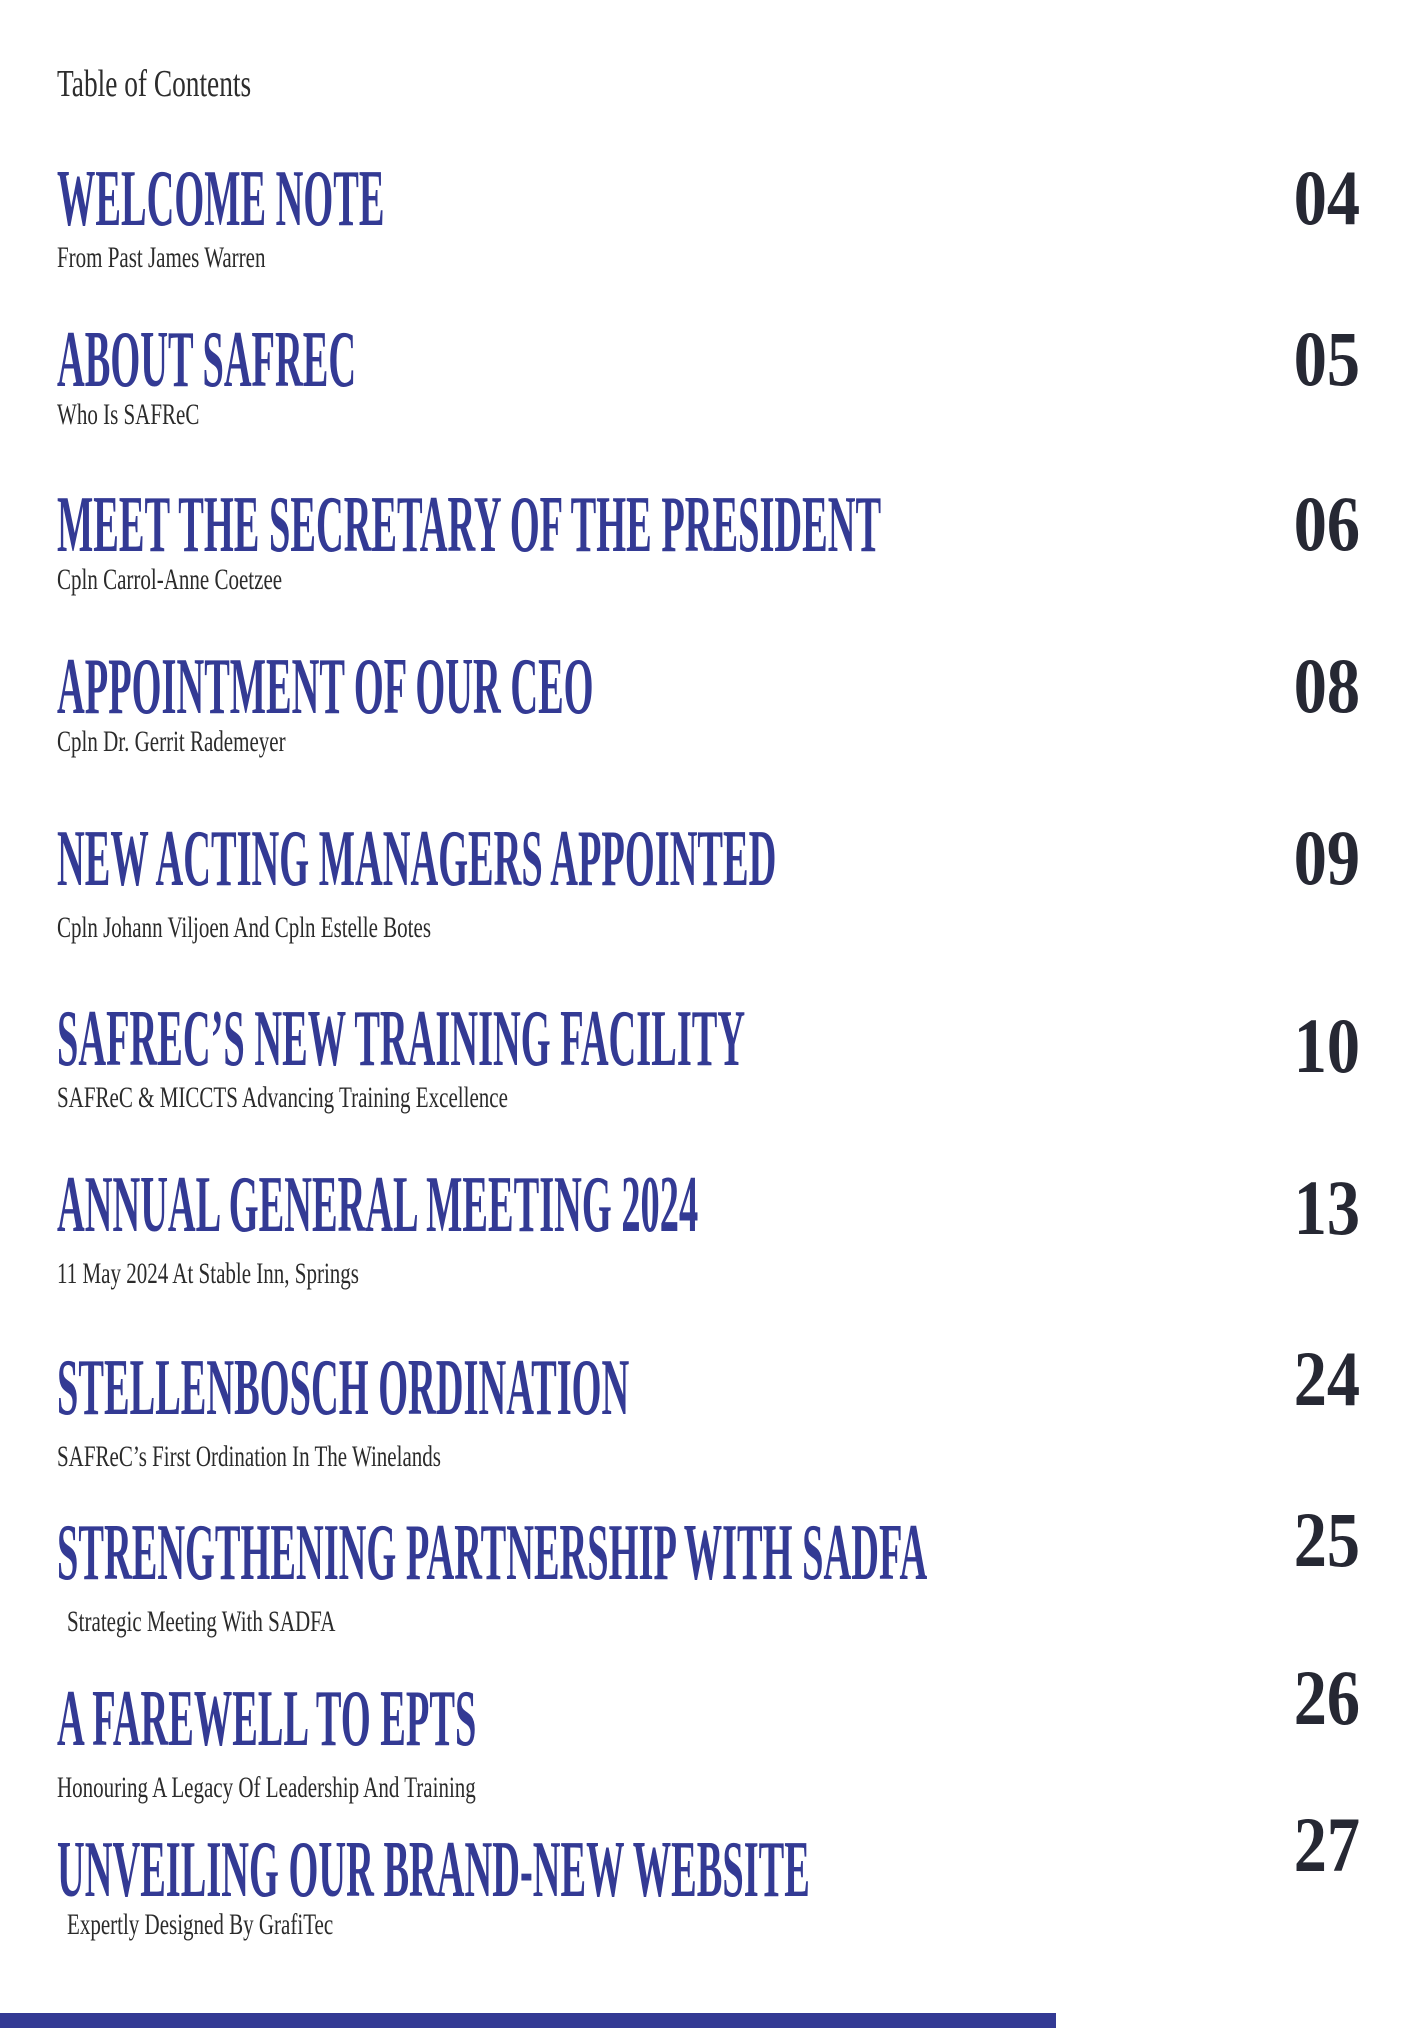  Describe the element at coordinates (1326, 523) in the screenshot. I see `page-number: 06` at that location.